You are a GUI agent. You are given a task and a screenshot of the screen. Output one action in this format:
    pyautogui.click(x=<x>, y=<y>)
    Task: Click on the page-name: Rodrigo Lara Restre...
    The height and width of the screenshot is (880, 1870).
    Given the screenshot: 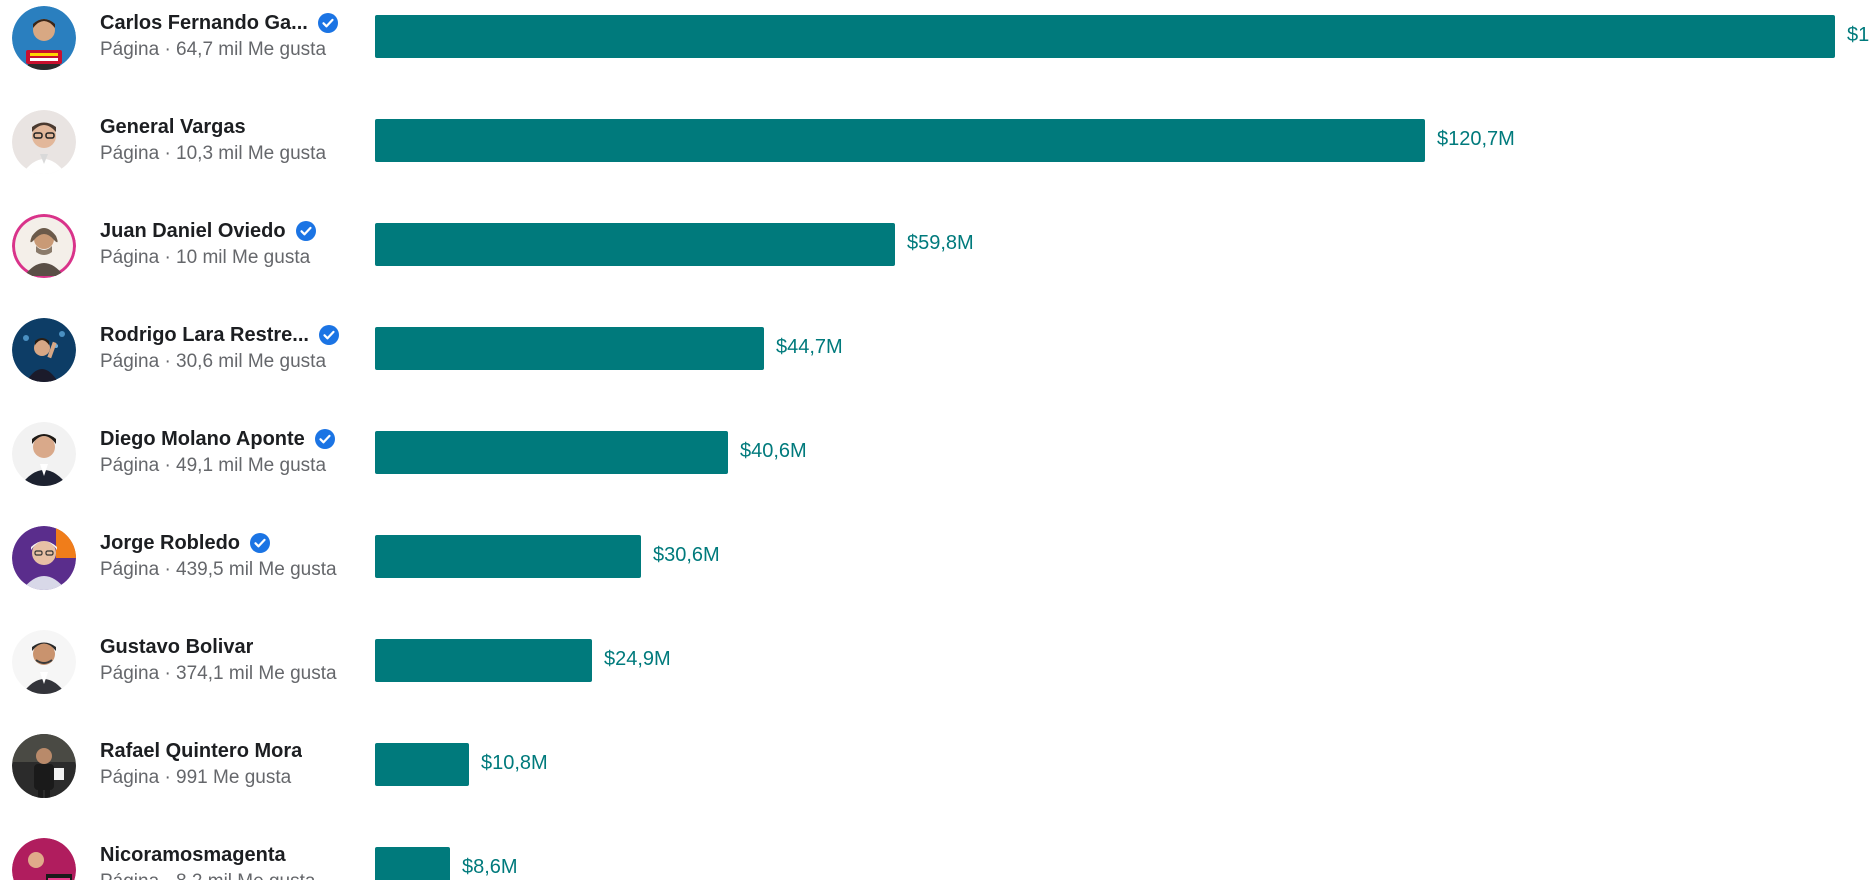 What is the action you would take?
    pyautogui.click(x=204, y=334)
    